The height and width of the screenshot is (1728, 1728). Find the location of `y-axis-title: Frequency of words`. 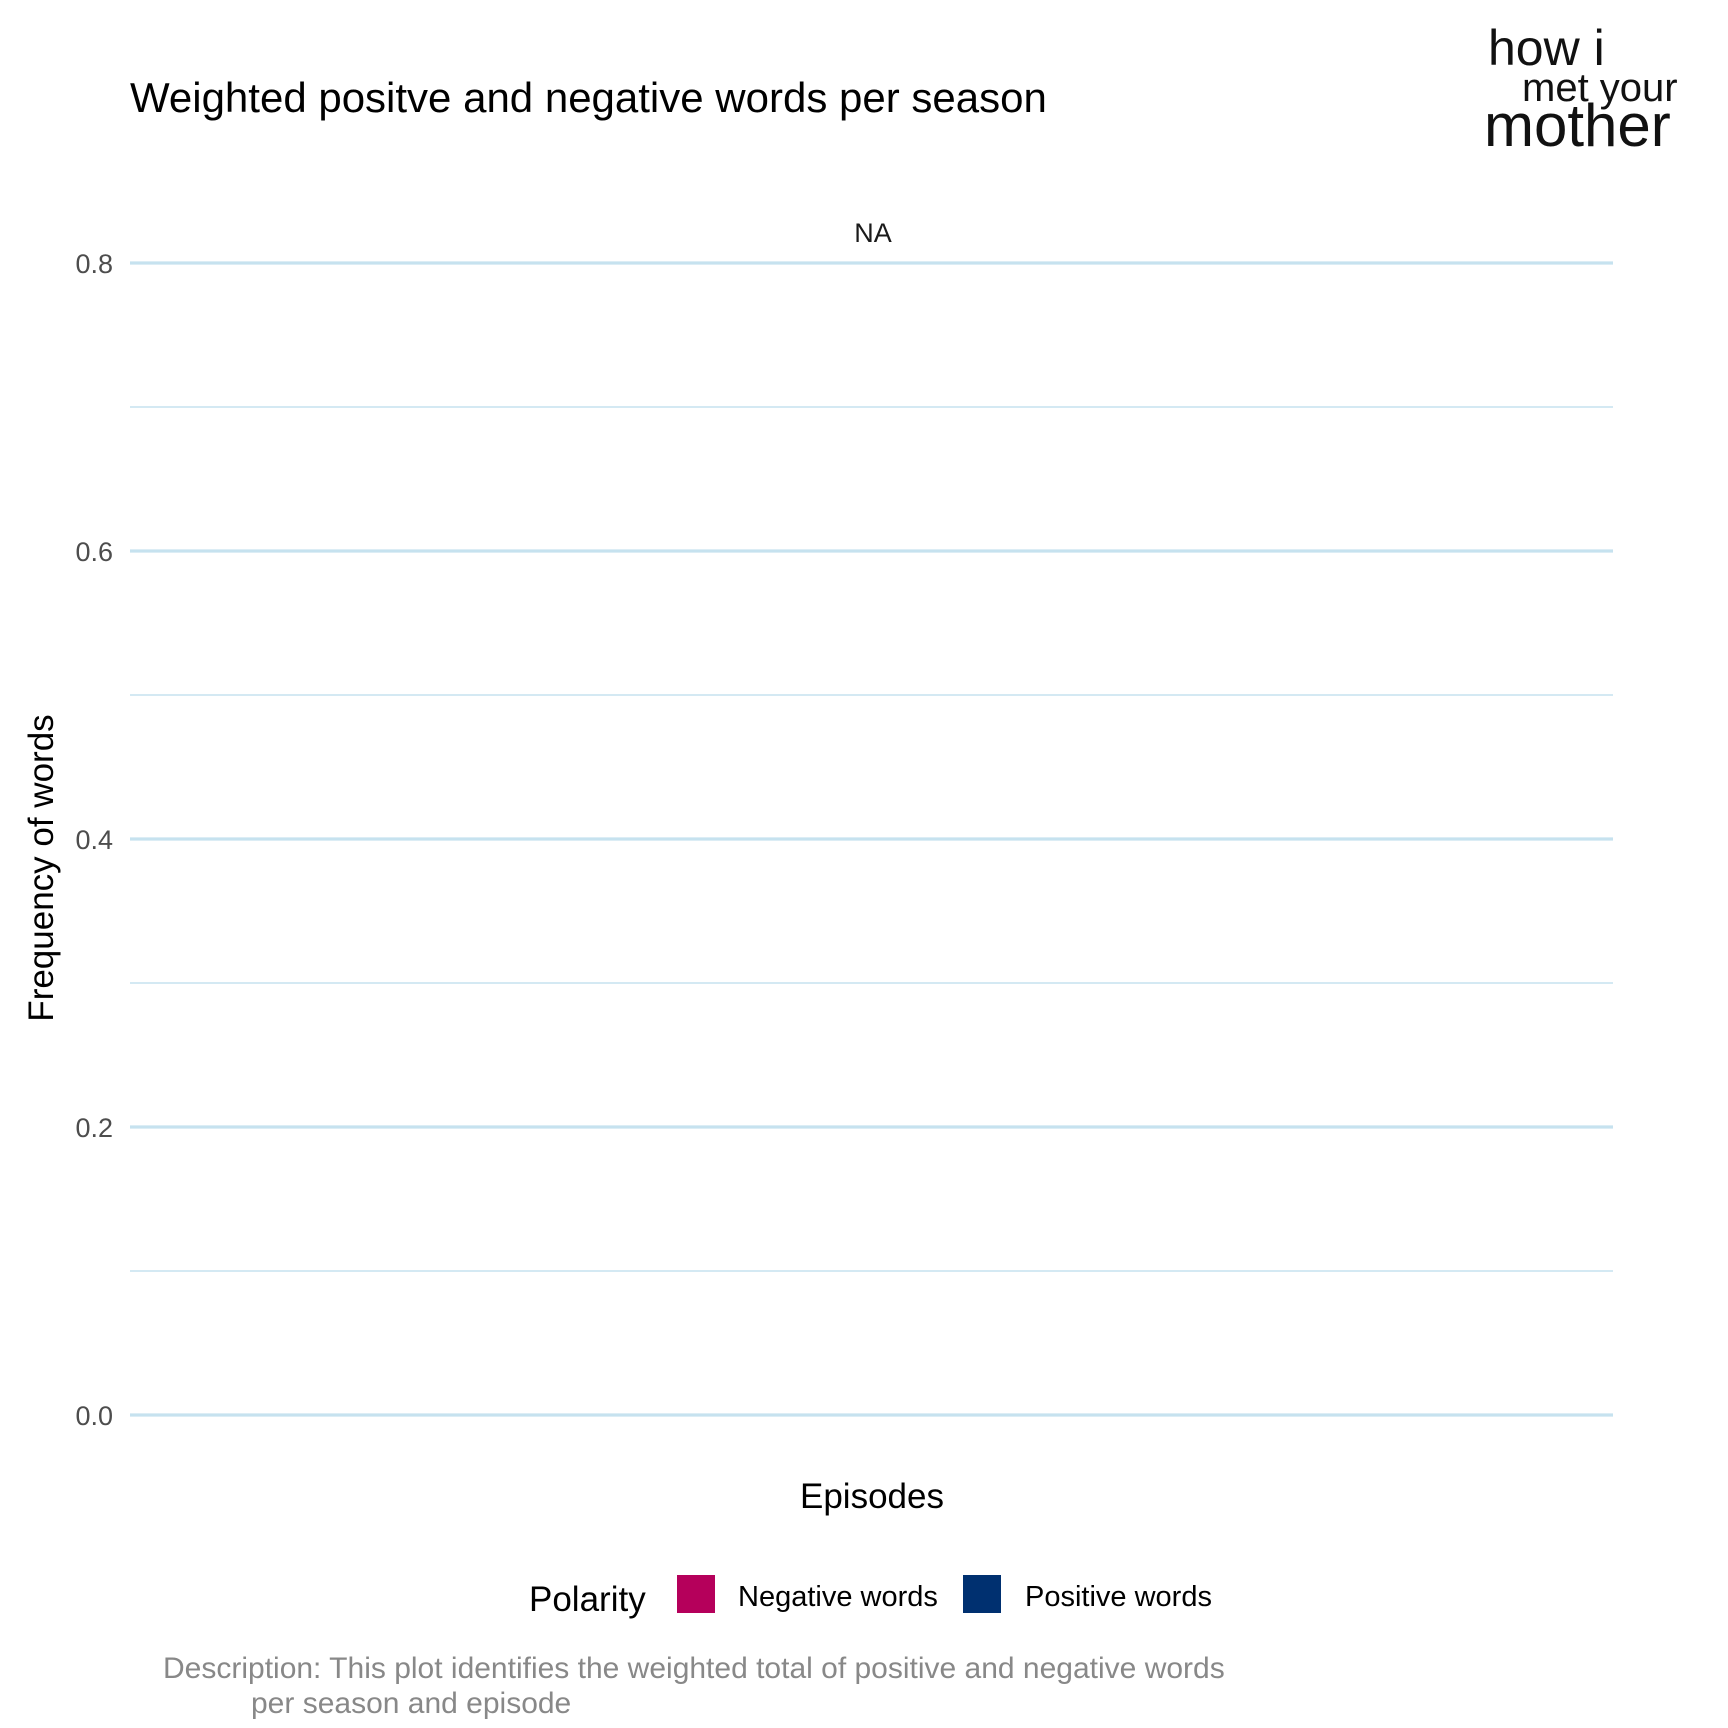

y-axis-title: Frequency of words is located at coordinates (41, 867).